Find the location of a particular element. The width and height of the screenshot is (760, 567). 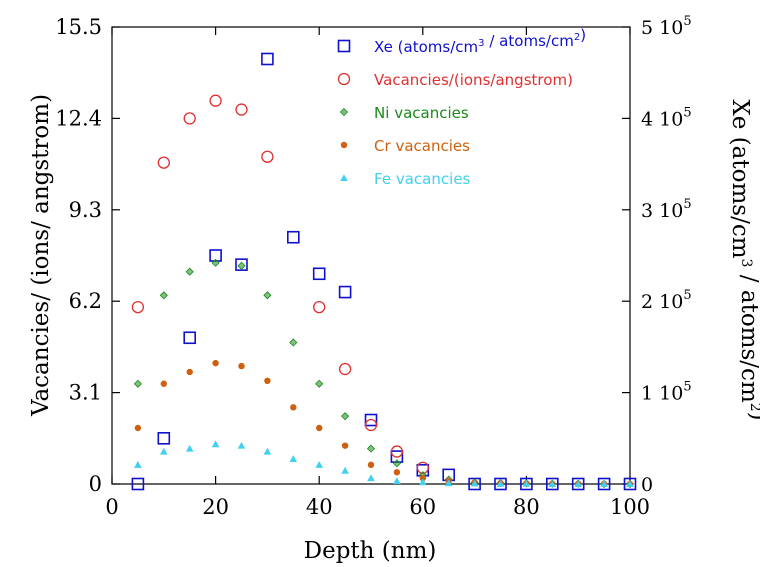

y2-tick-label: 3 105 is located at coordinates (666, 209).